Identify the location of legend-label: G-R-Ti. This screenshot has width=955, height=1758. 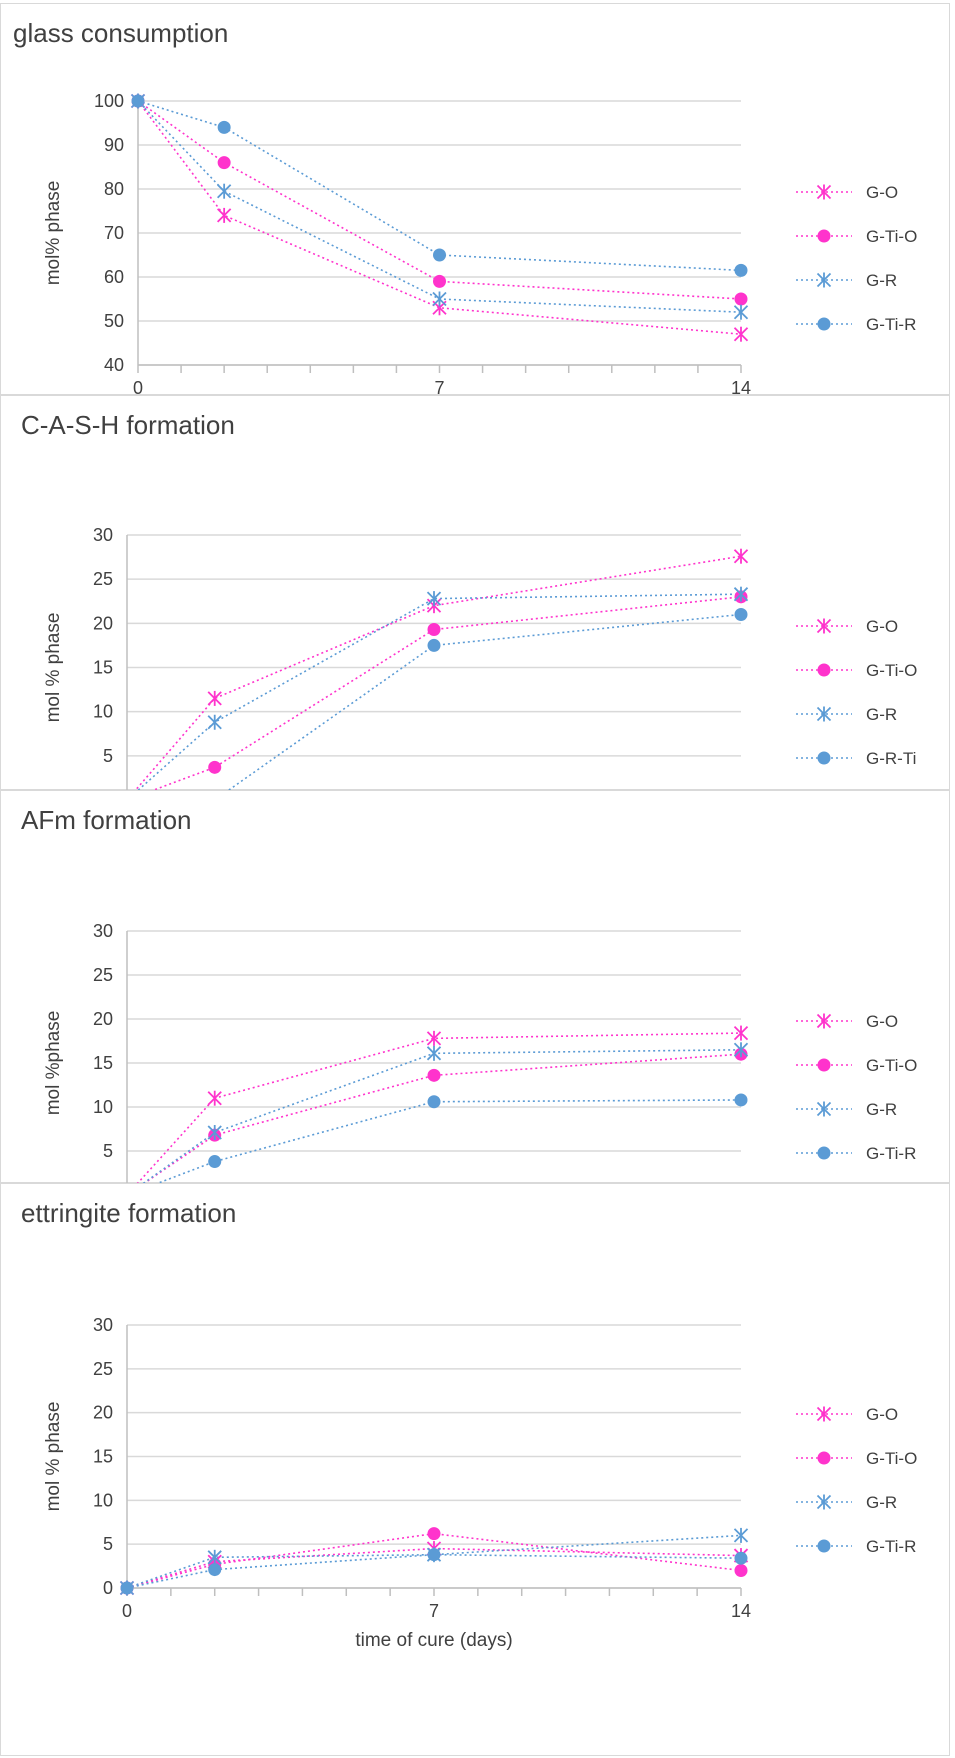
(891, 758).